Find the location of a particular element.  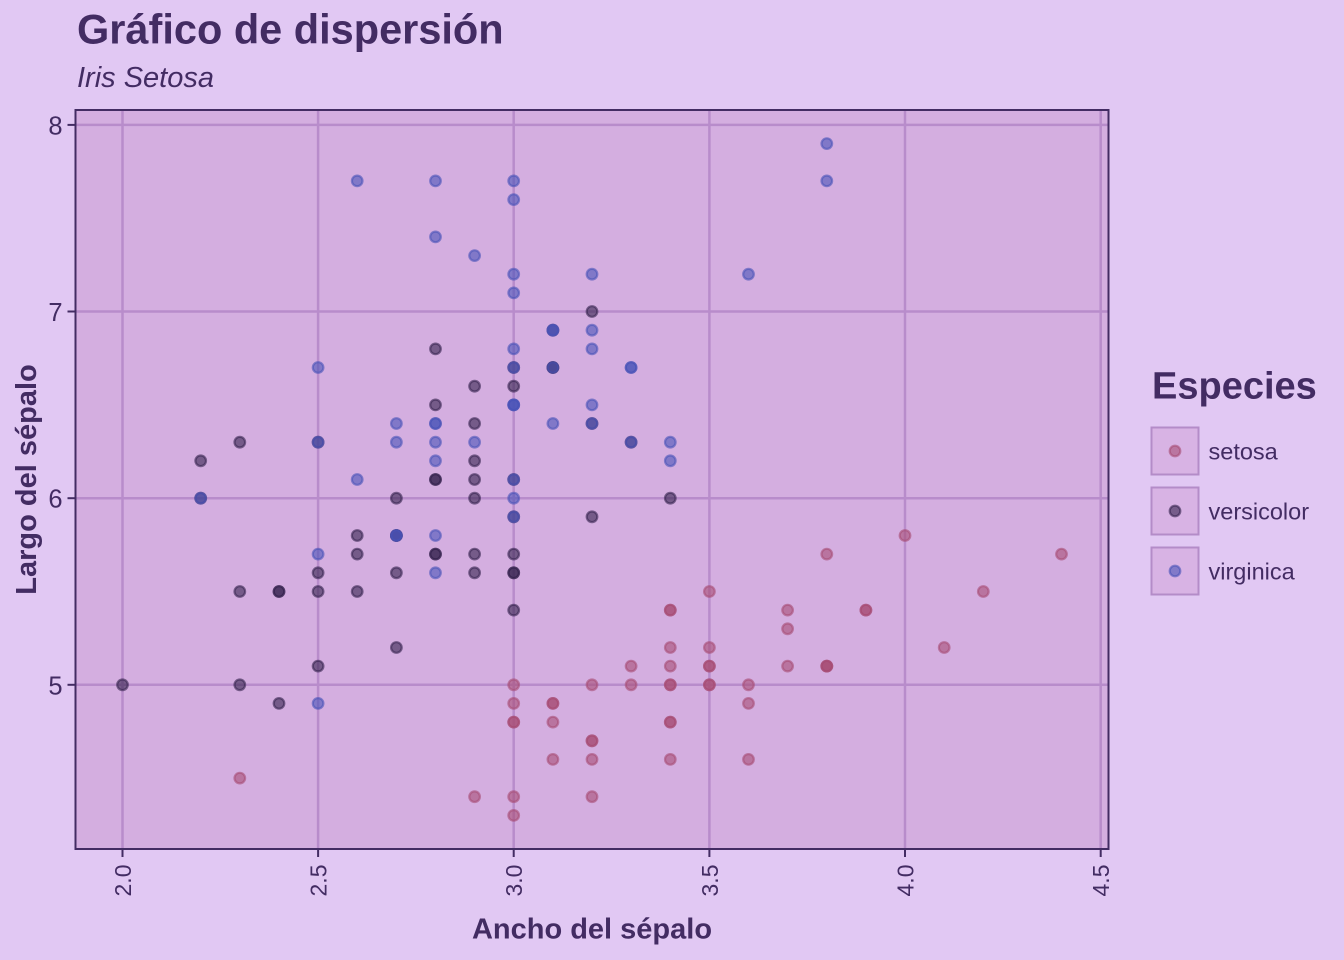

svg-text: Especies is located at coordinates (1234, 387).